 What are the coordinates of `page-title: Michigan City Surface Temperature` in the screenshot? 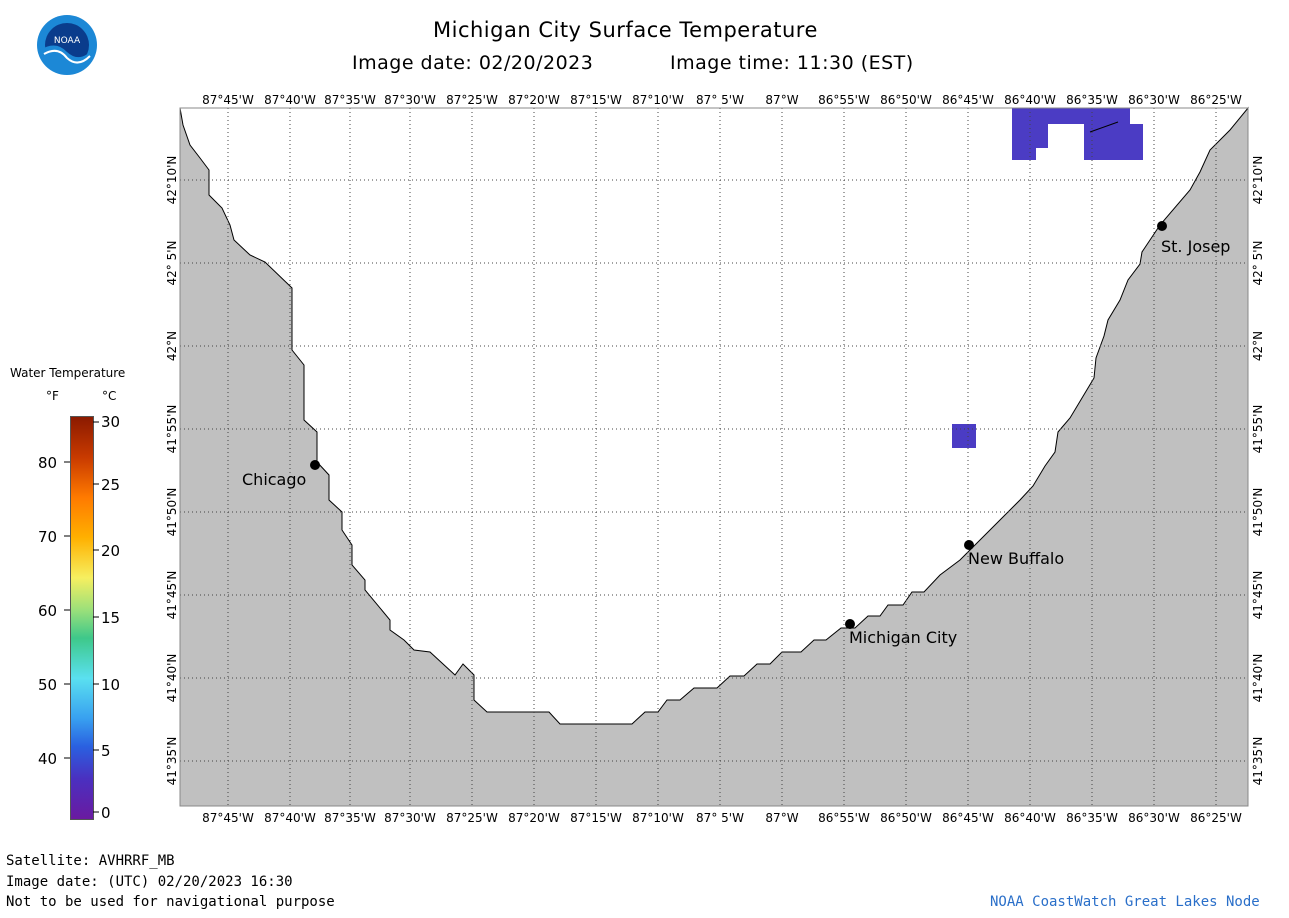 It's located at (625, 30).